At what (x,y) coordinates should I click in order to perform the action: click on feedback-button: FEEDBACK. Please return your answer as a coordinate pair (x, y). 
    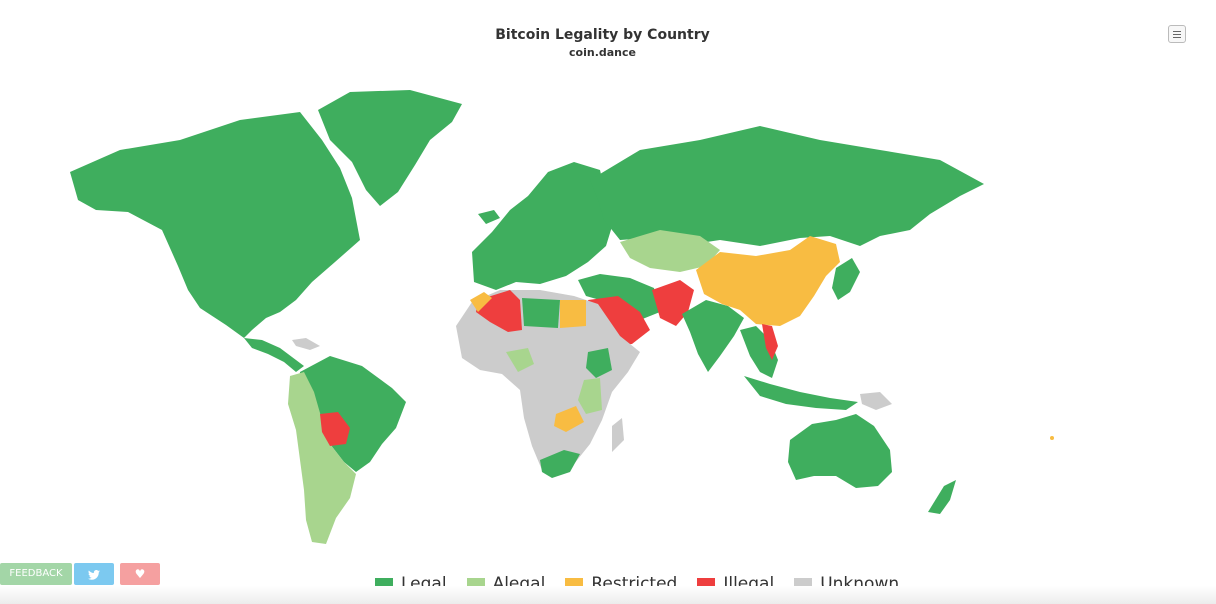
    Looking at the image, I should click on (36, 574).